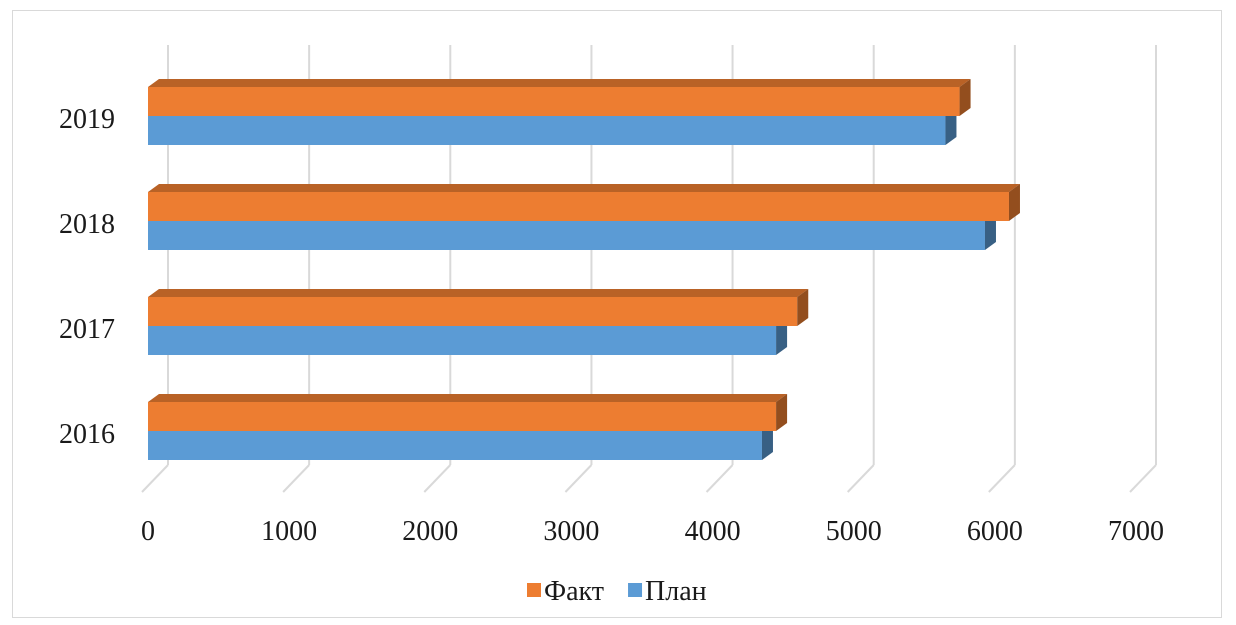 The height and width of the screenshot is (625, 1236). I want to click on bar-fakt-2018-front-face, so click(578, 206).